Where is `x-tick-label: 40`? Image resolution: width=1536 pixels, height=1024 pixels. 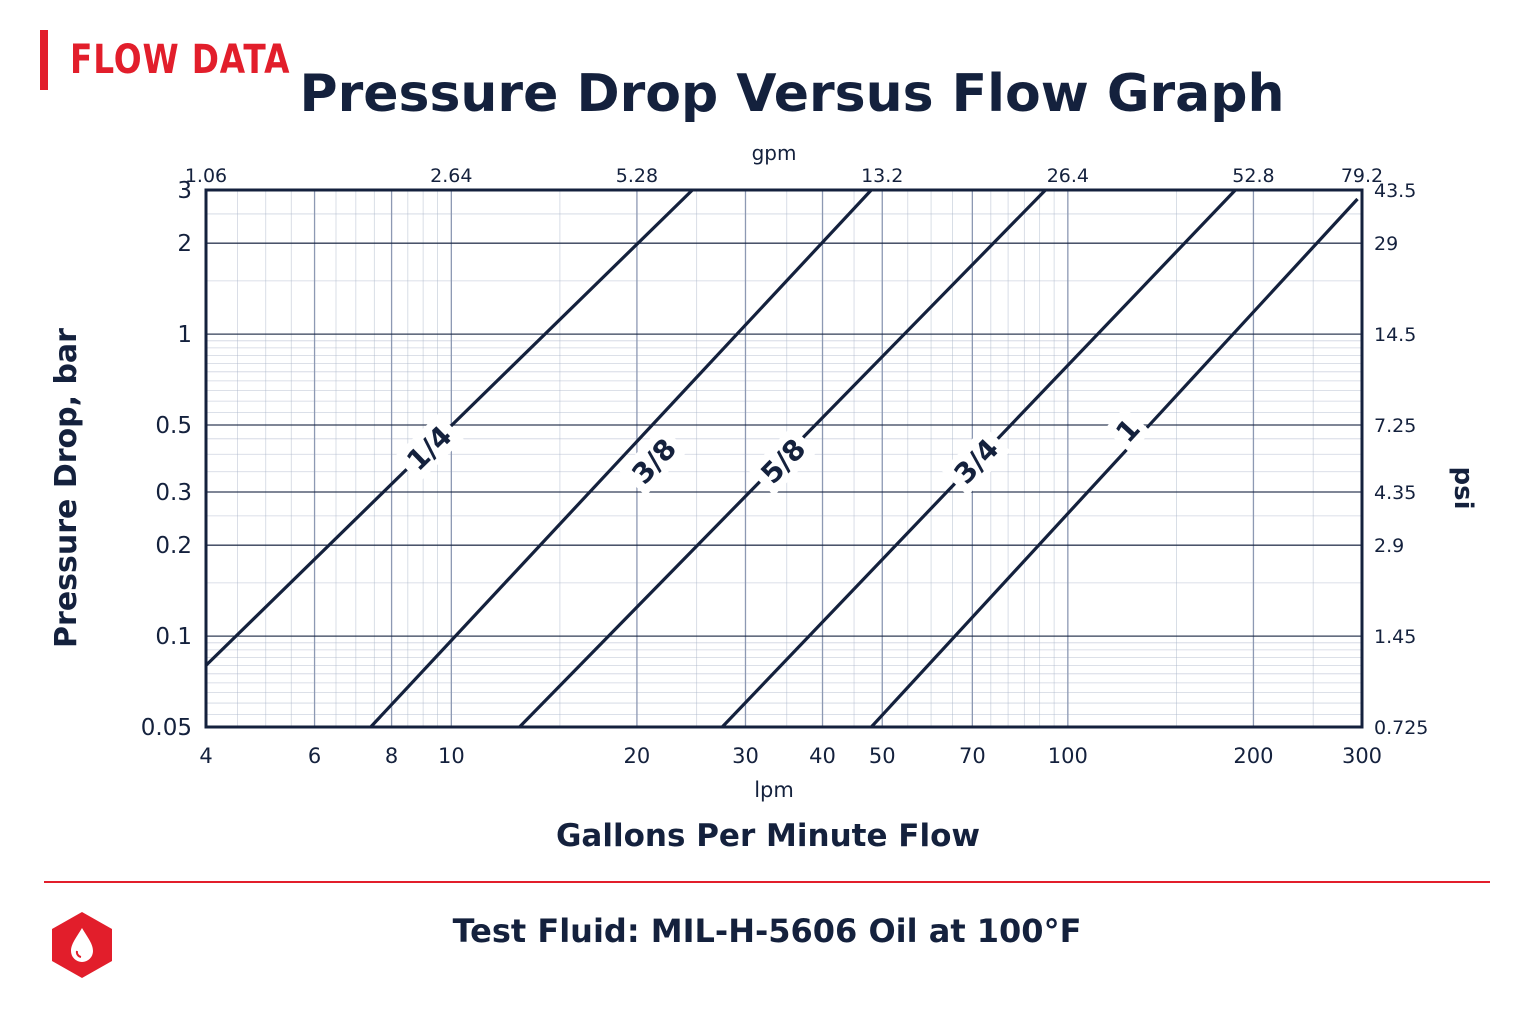
x-tick-label: 40 is located at coordinates (822, 756).